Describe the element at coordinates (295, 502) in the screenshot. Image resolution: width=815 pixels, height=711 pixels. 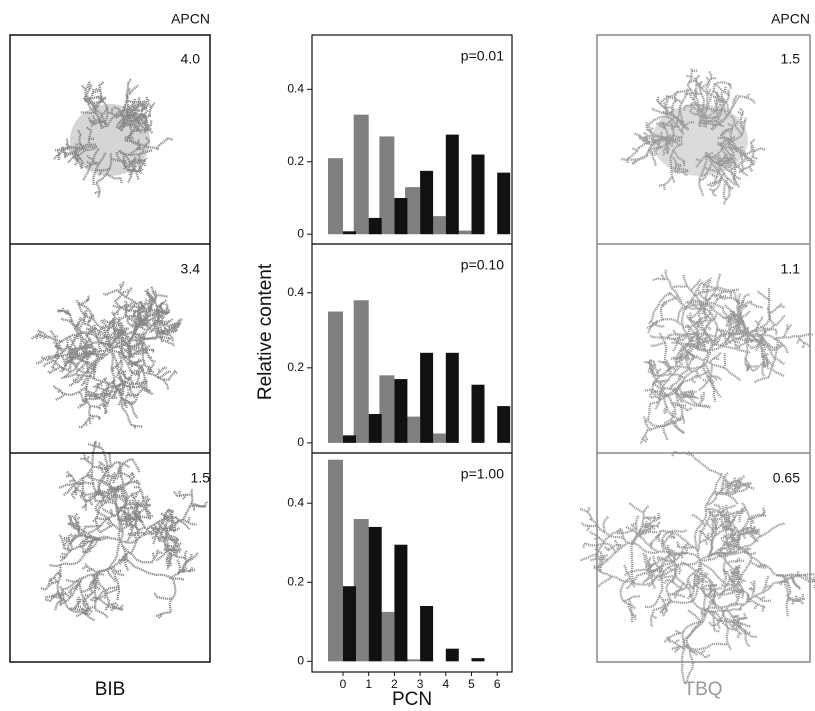
I see `y-tick-label: 0.4` at that location.